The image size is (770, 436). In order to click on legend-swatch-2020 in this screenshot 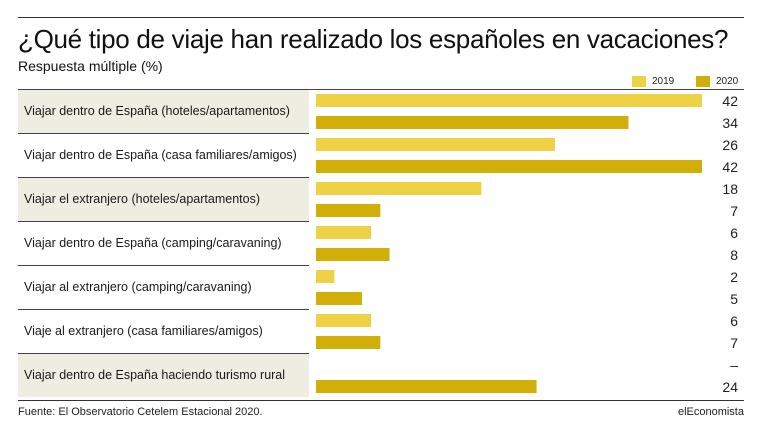, I will do `click(703, 81)`.